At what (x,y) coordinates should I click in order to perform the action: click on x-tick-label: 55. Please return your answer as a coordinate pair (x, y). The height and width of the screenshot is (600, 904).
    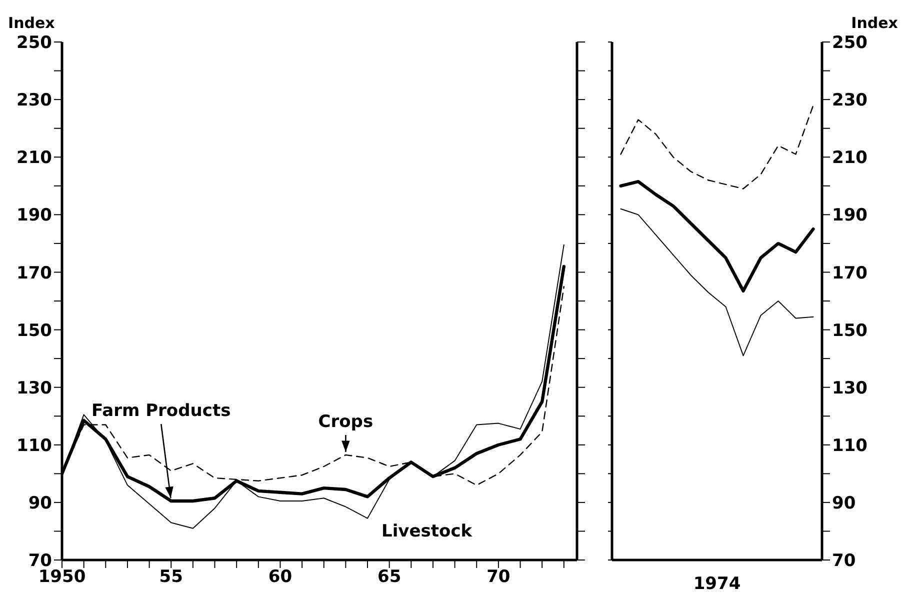
    Looking at the image, I should click on (171, 577).